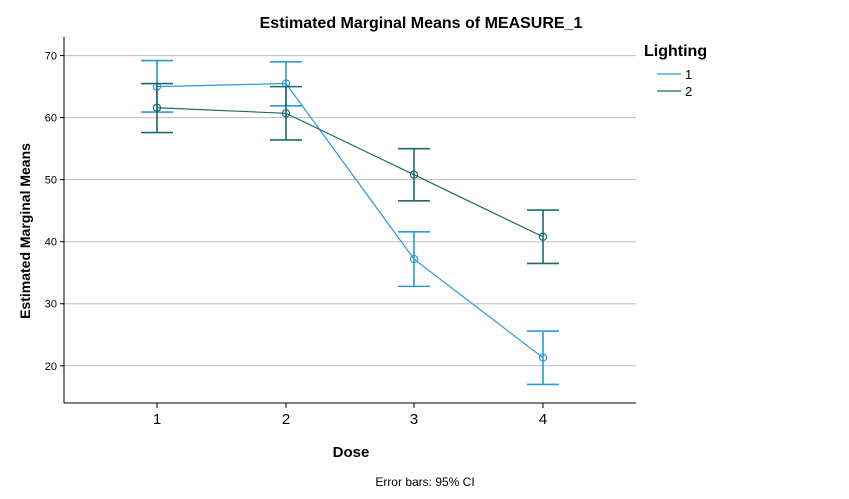 The height and width of the screenshot is (499, 849). Describe the element at coordinates (25, 231) in the screenshot. I see `y-axis-label: Estimated Marginal Means` at that location.